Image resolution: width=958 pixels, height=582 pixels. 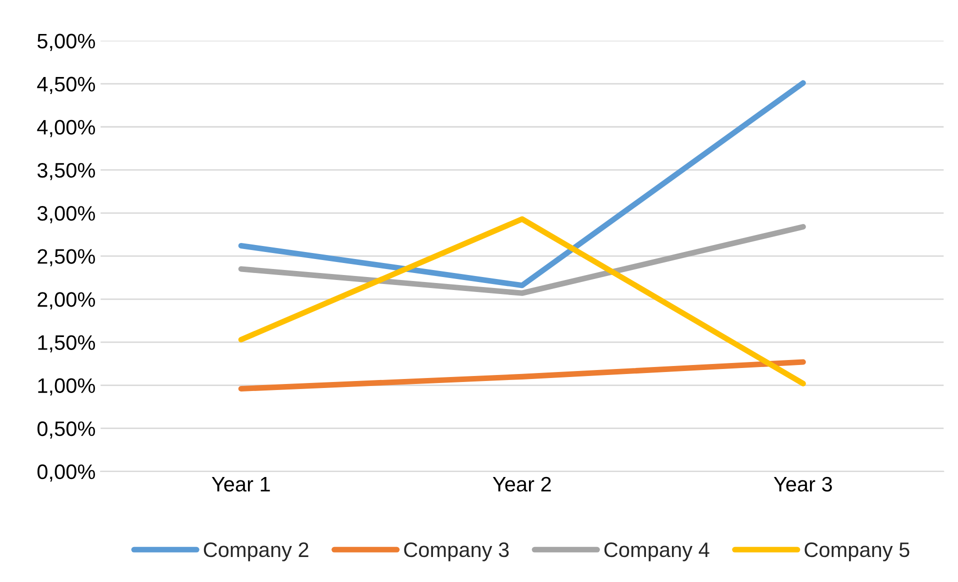 I want to click on x-tick-label: Year 2, so click(x=521, y=484).